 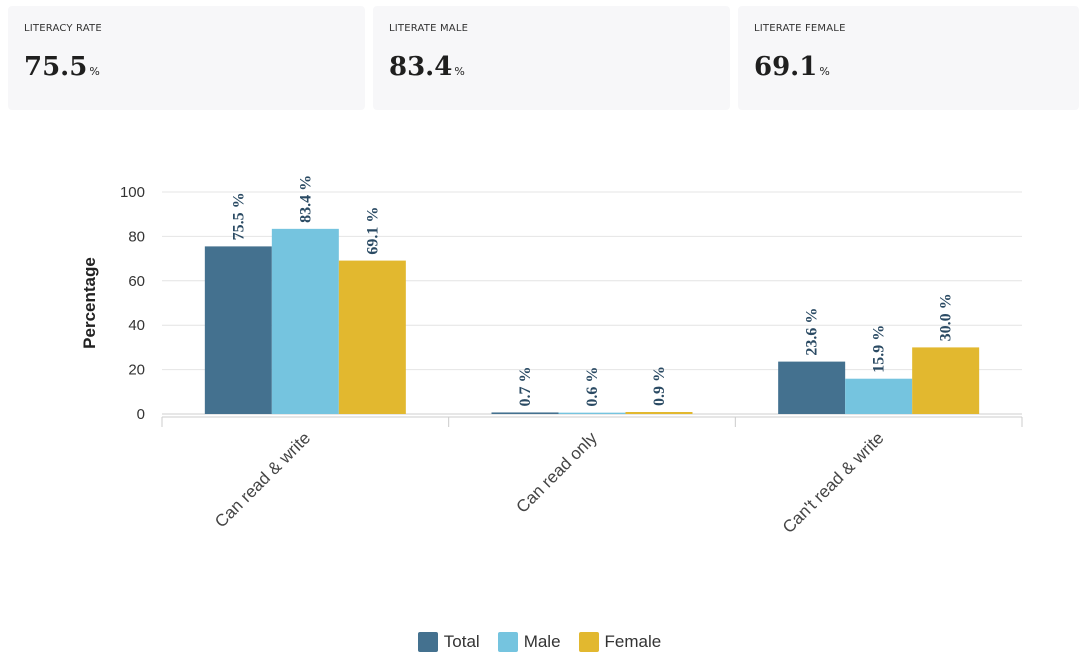 I want to click on data-label: 15.9 %, so click(x=879, y=349).